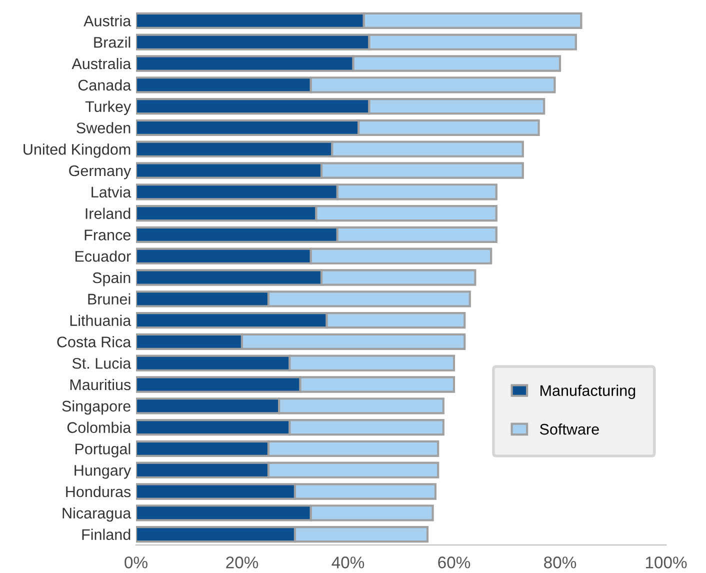 The width and height of the screenshot is (706, 573). I want to click on legend-label: Manufacturing, so click(588, 392).